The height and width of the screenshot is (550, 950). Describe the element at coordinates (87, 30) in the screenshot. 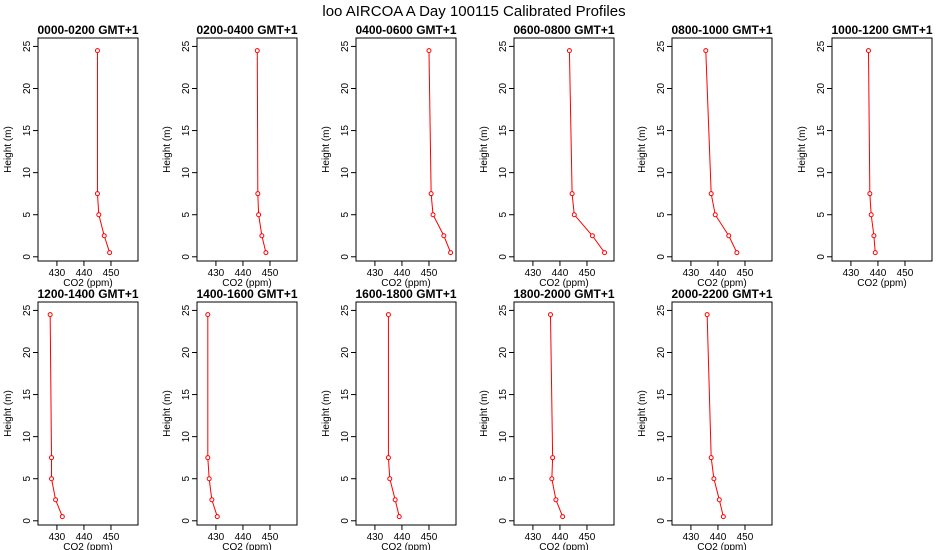

I see `panel-title: 0000-0200 GMT+1` at that location.